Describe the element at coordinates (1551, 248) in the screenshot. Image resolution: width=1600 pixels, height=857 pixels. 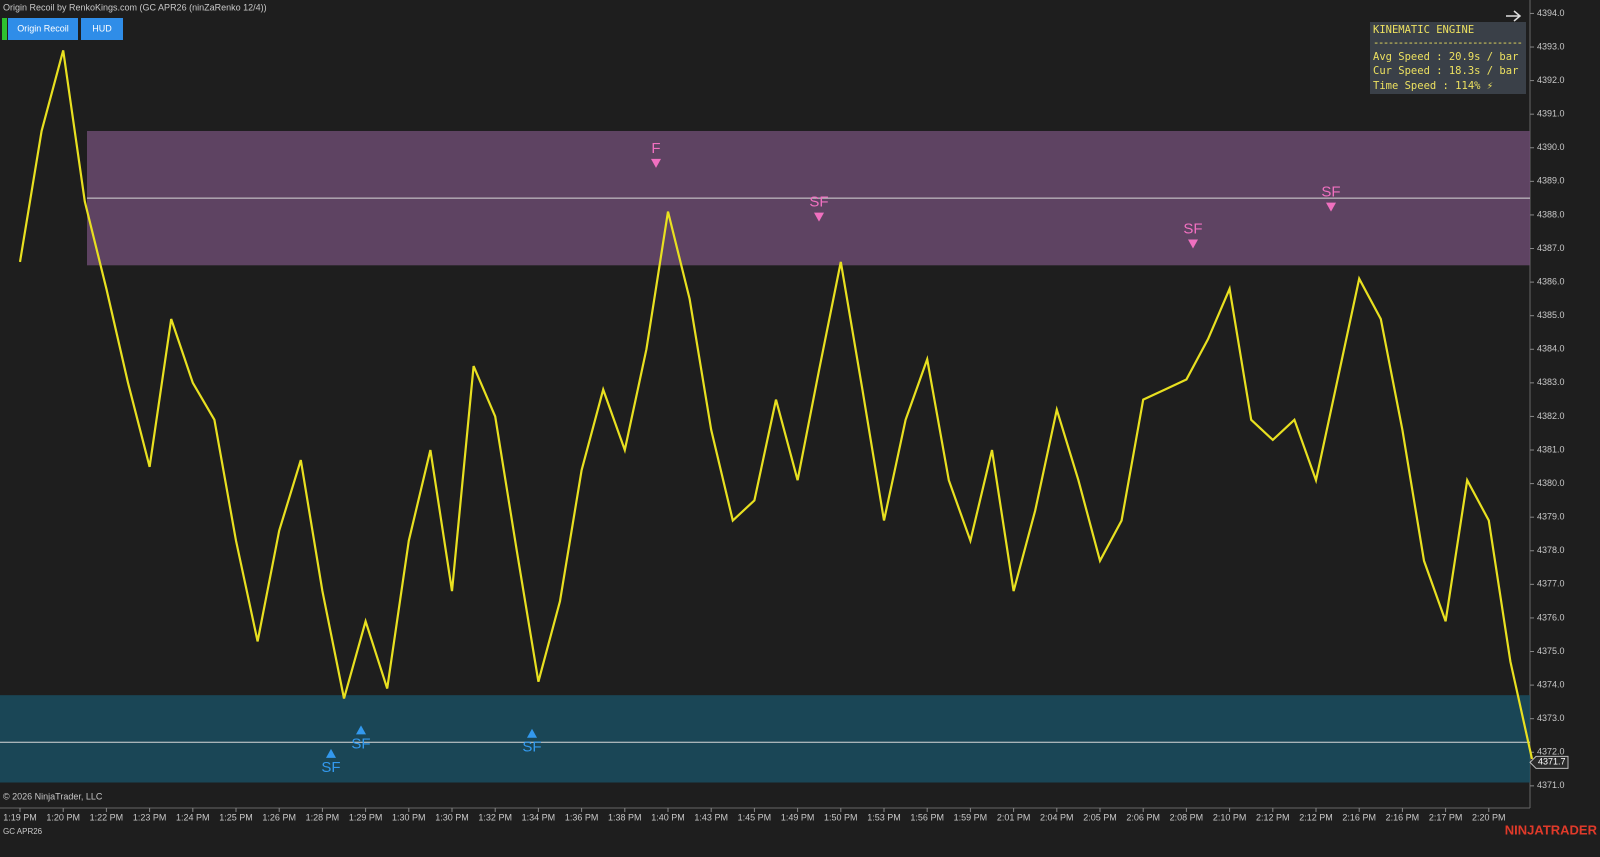
I see `y-tick-label: 4387.0` at that location.